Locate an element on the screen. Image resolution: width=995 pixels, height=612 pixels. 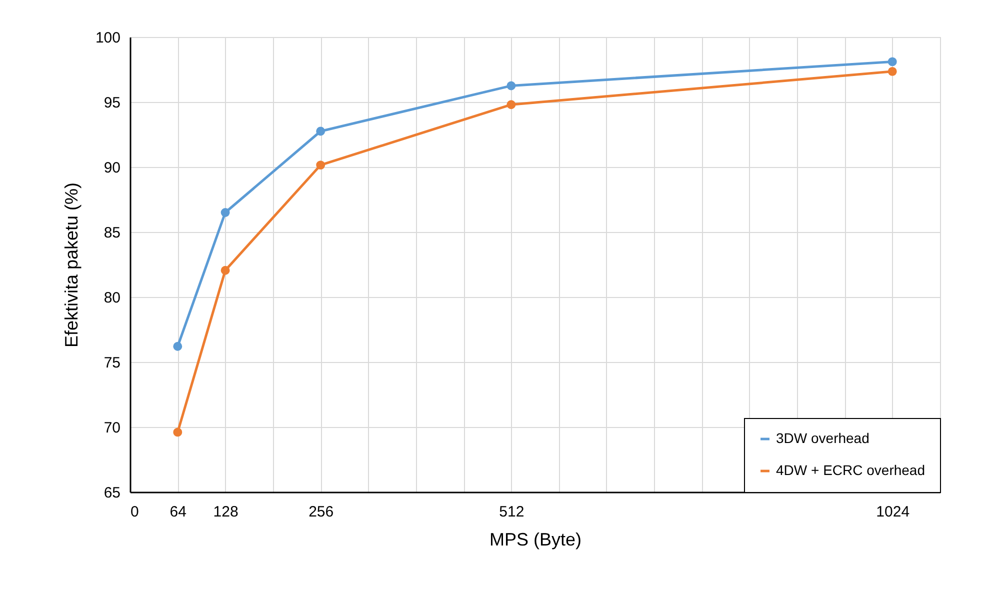
y-tick-label: 80 is located at coordinates (112, 298).